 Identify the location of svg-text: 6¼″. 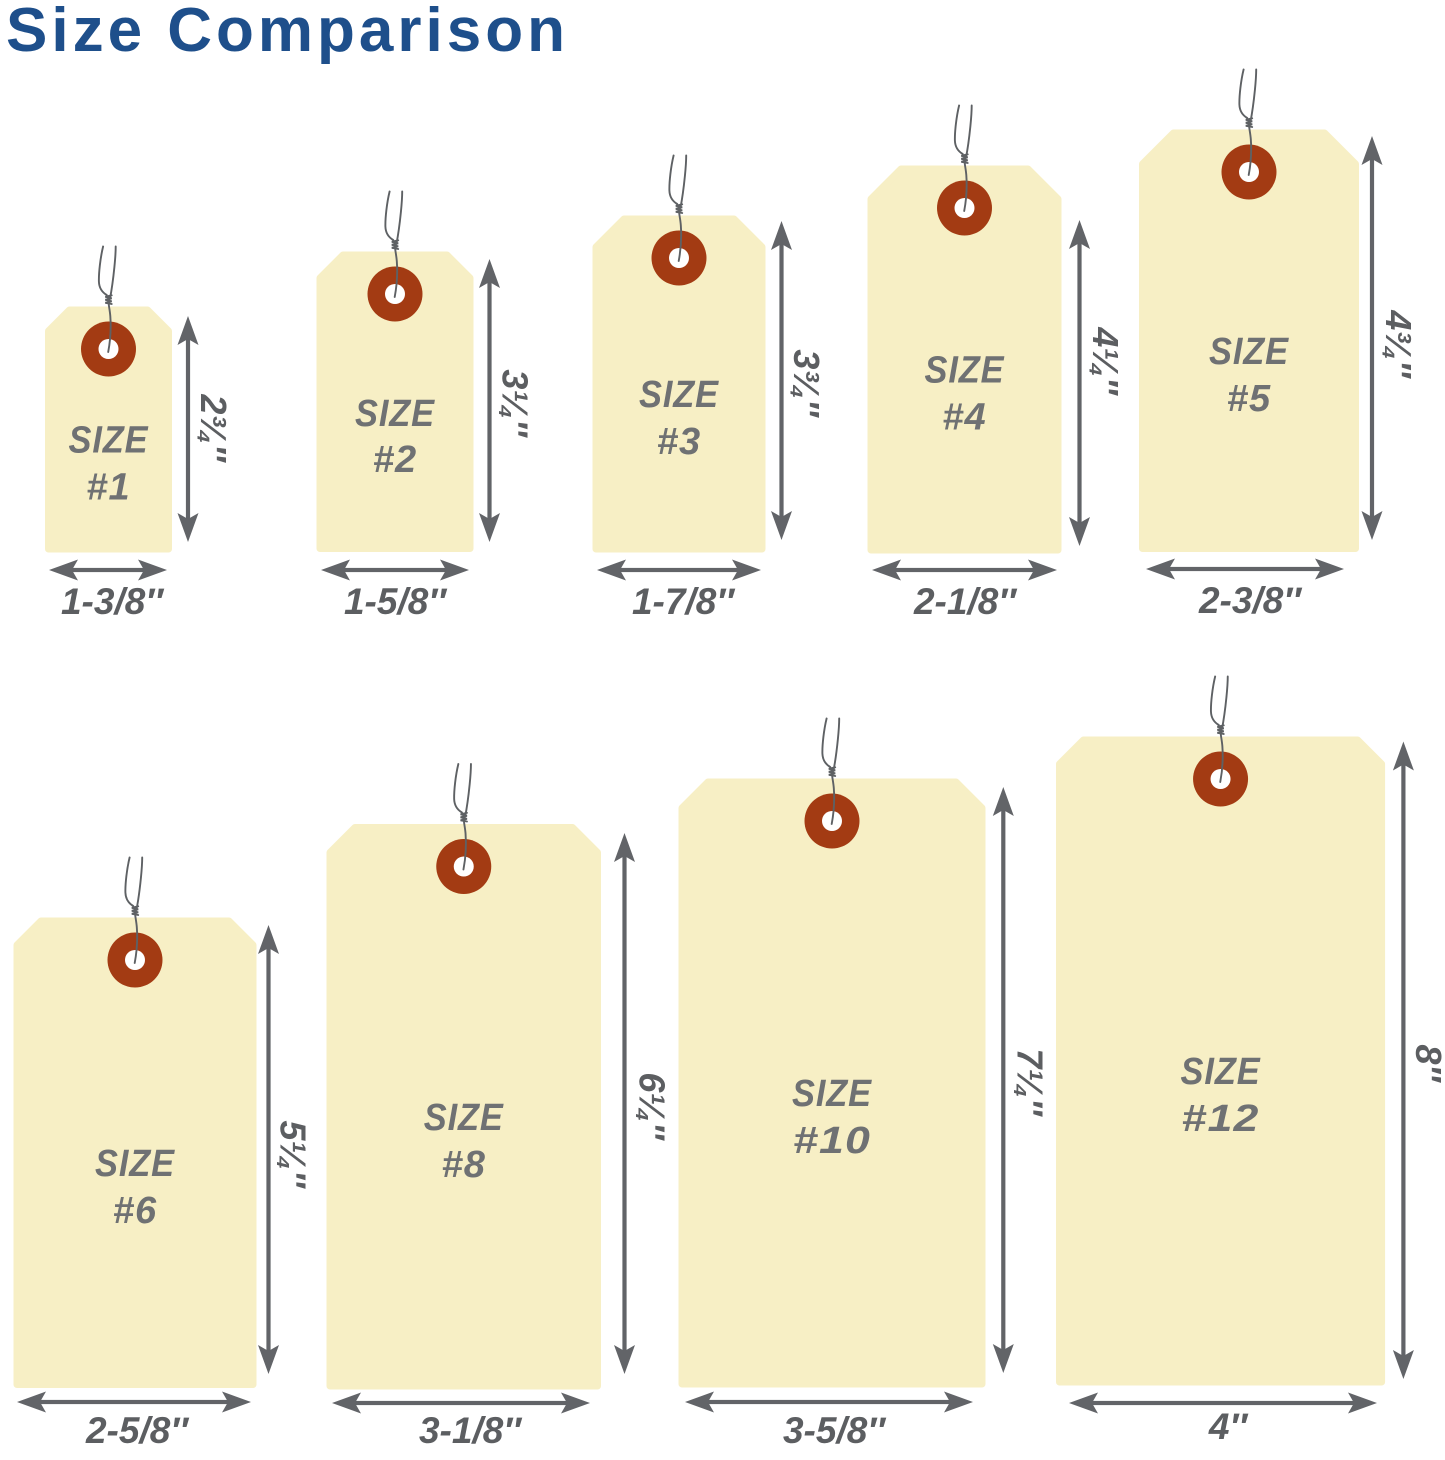
(652, 1106).